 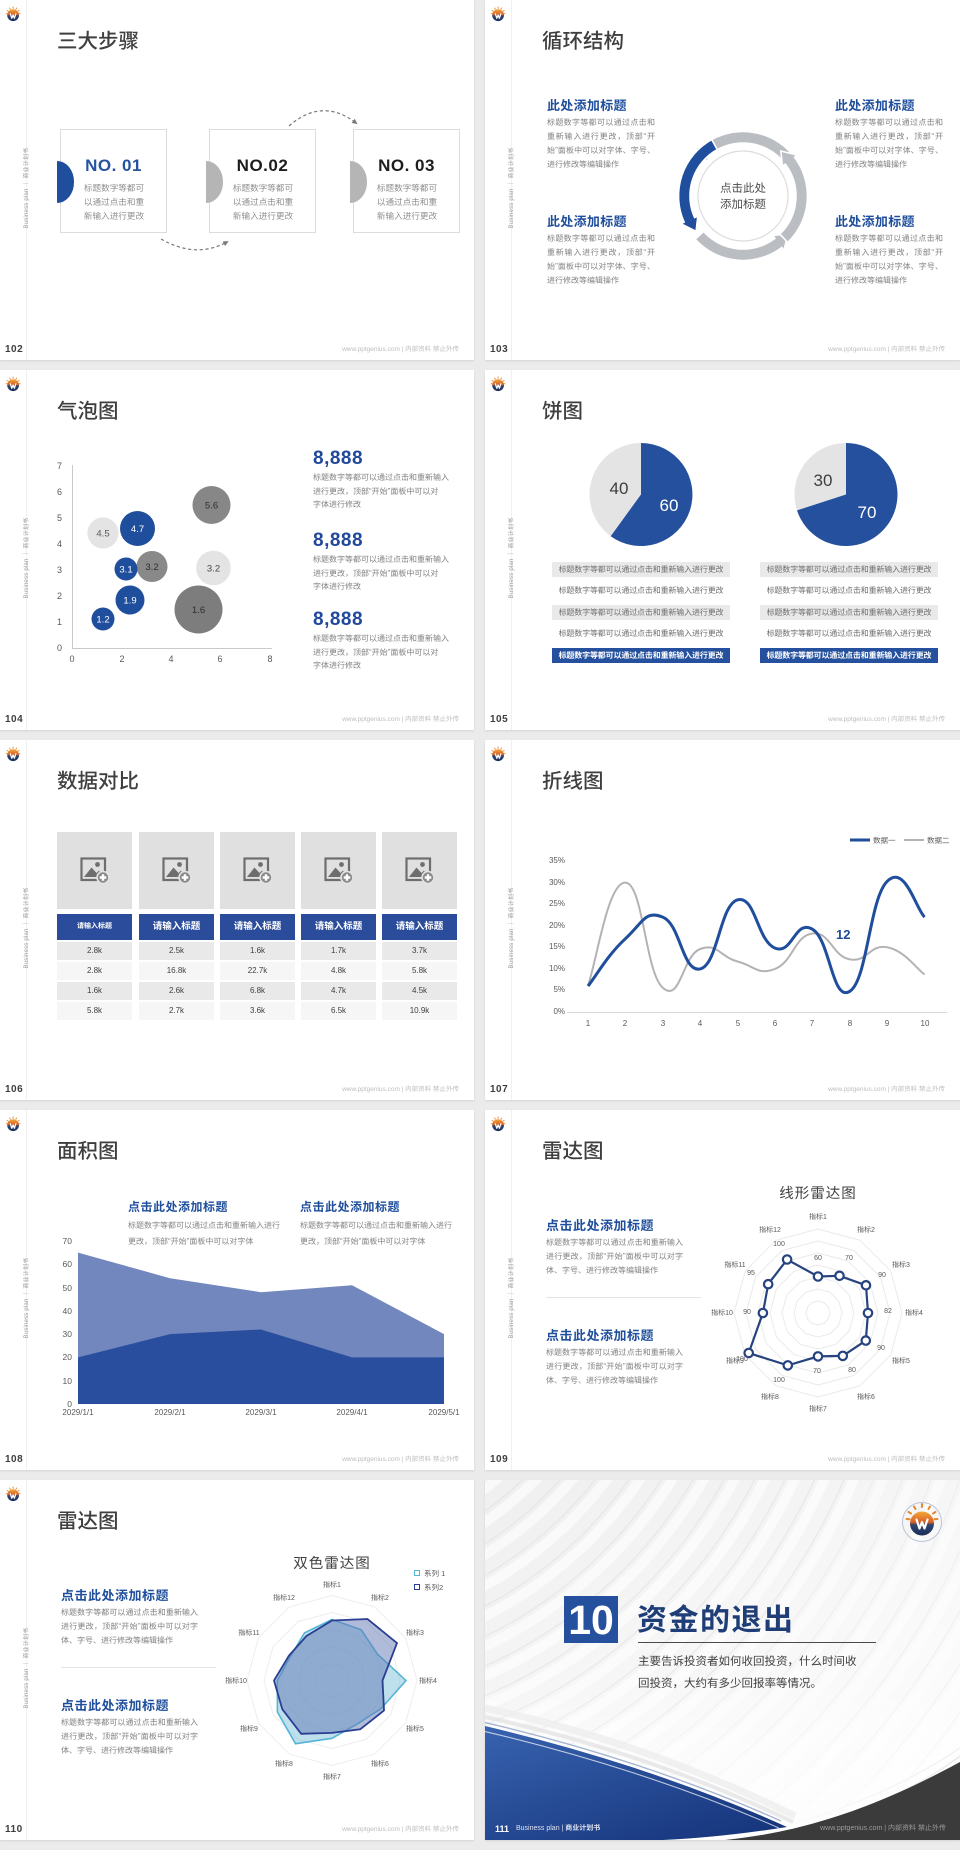 What do you see at coordinates (129, 601) in the screenshot?
I see `svg-text: 1.9` at bounding box center [129, 601].